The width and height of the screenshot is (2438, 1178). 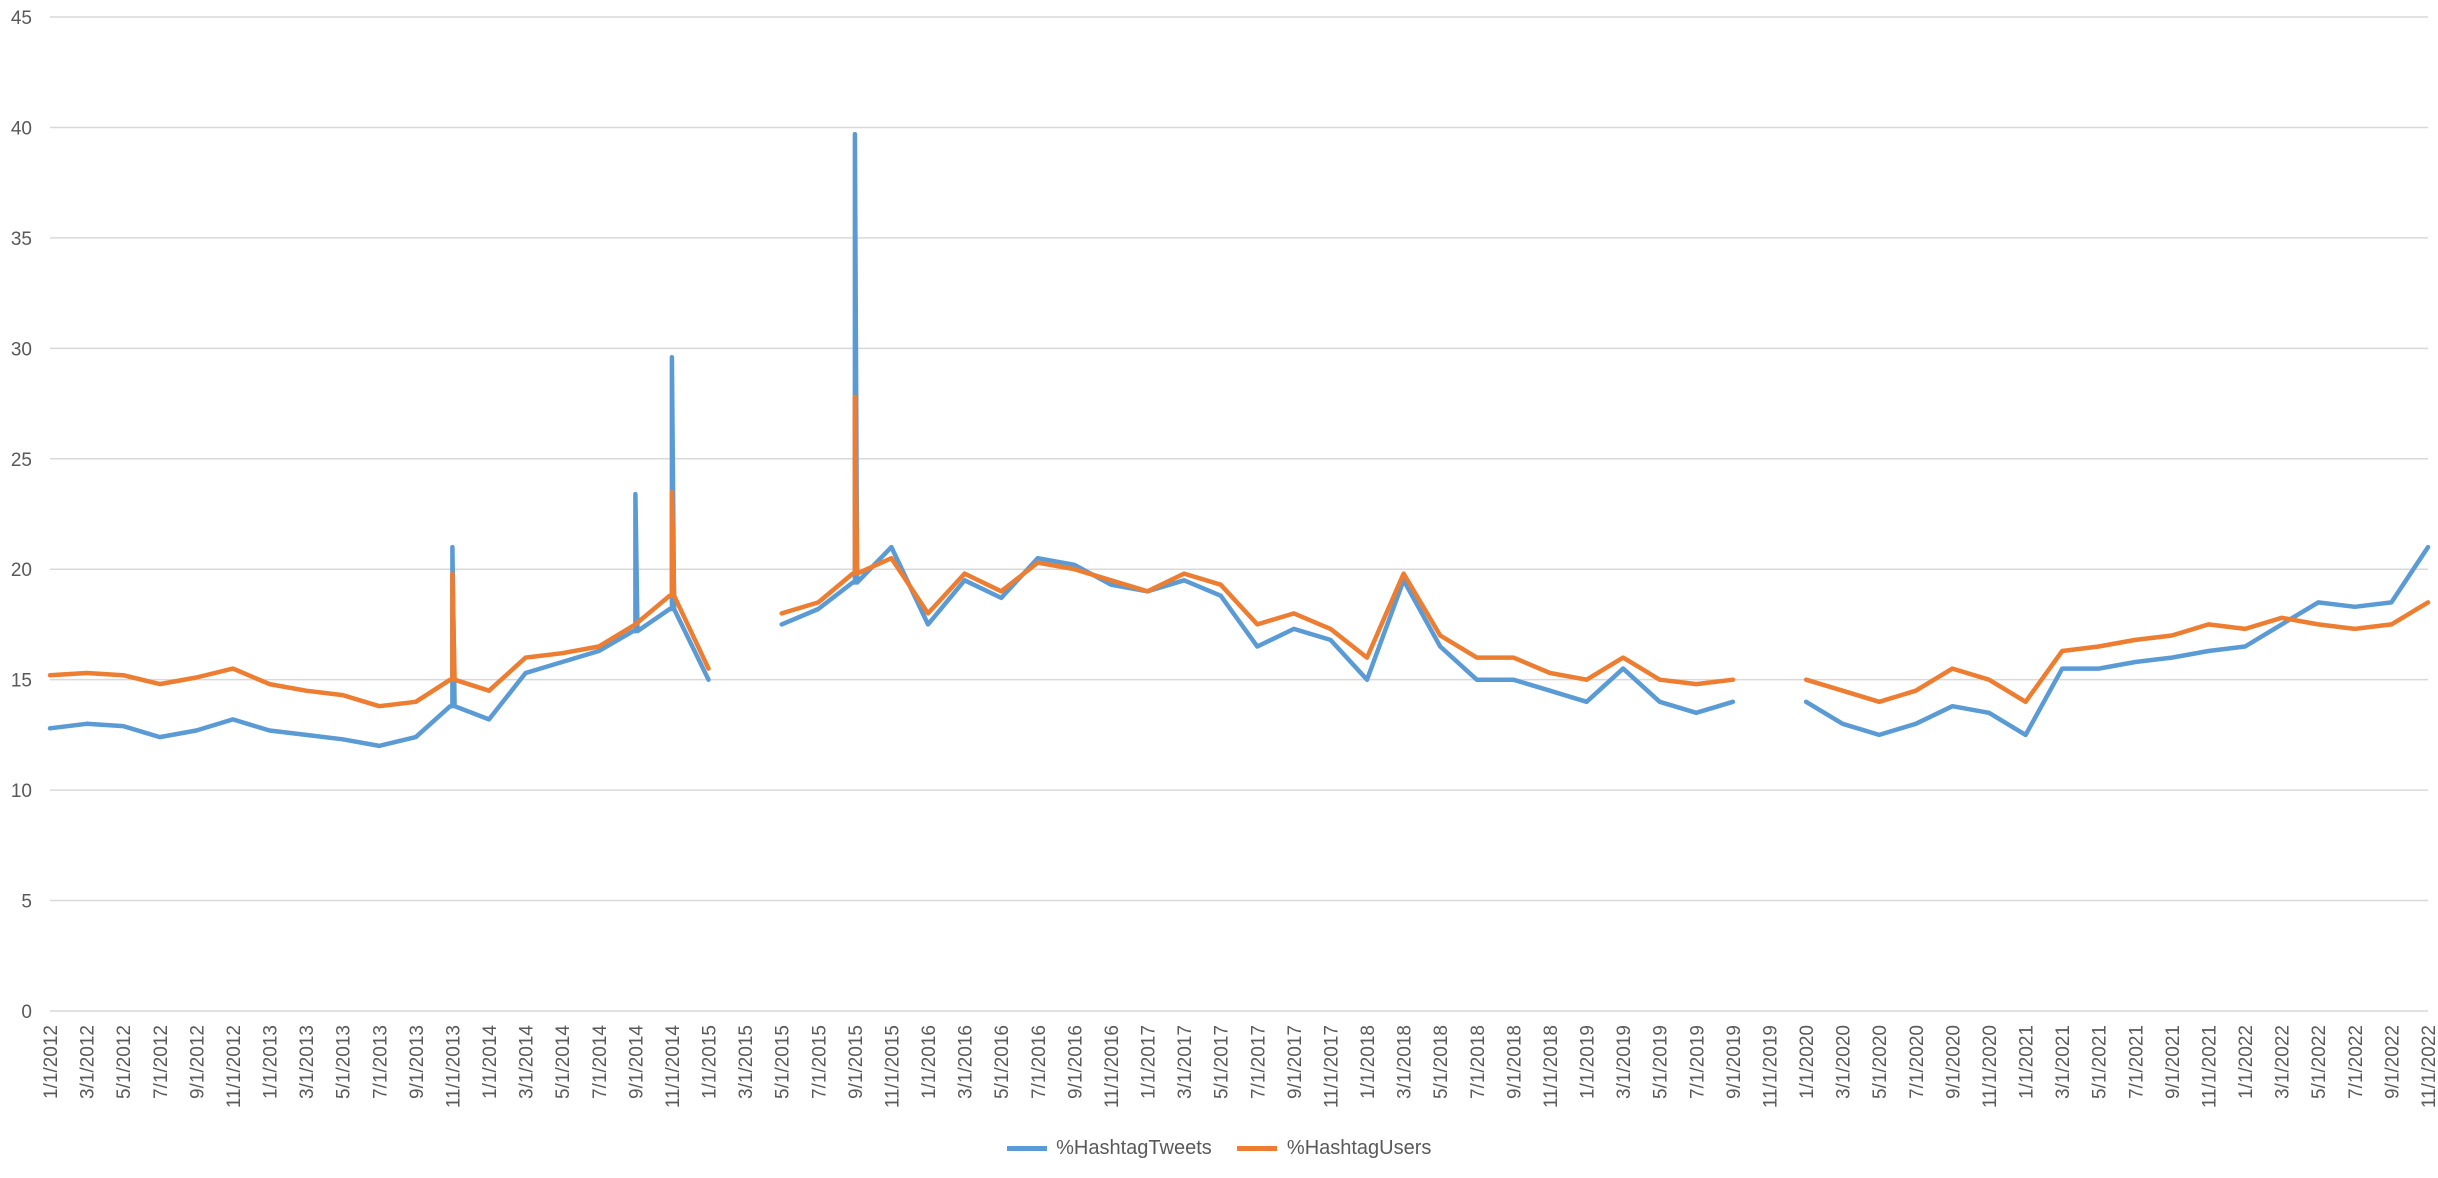 What do you see at coordinates (1359, 1148) in the screenshot?
I see `legend-label-users: %HashtagUsers` at bounding box center [1359, 1148].